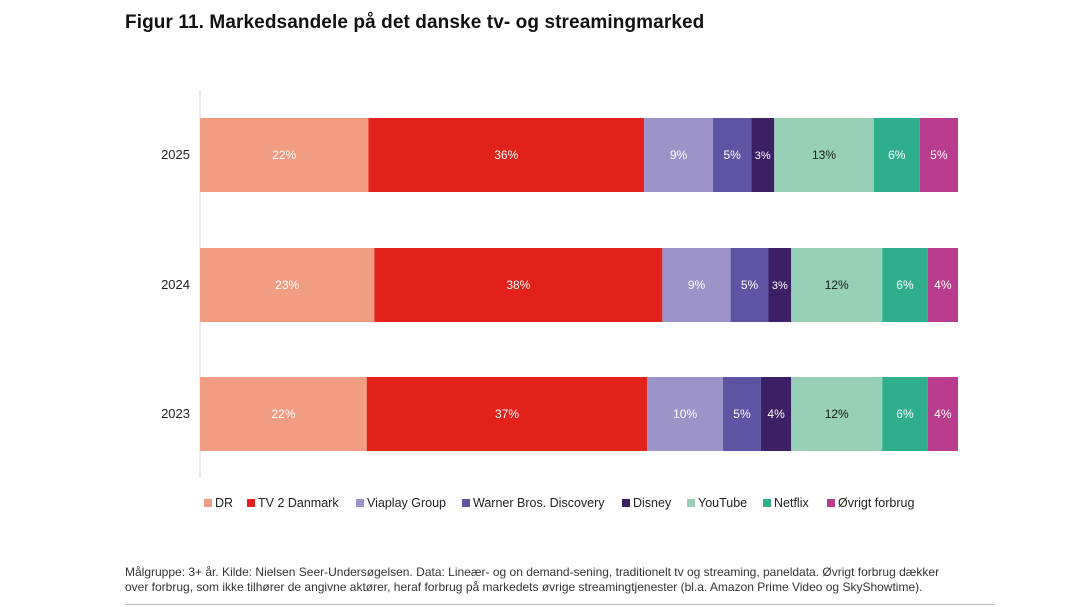 The width and height of the screenshot is (1070, 612). What do you see at coordinates (791, 503) in the screenshot?
I see `legend-label-6: Netflix` at bounding box center [791, 503].